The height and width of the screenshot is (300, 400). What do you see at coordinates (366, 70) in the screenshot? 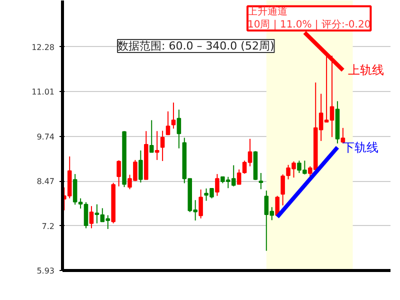
I see `series-label: 上轨线` at bounding box center [366, 70].